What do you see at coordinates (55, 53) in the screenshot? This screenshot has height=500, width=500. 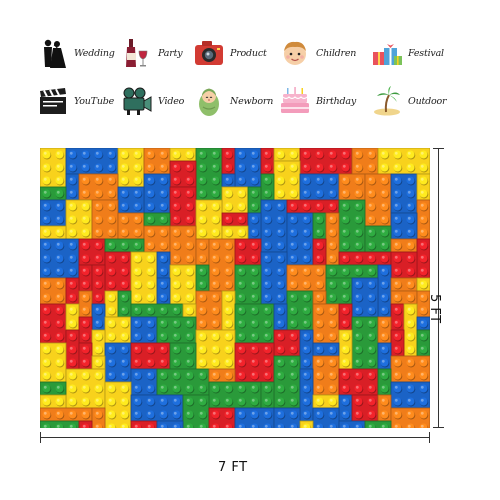 I see `wedding-couple-icon` at bounding box center [55, 53].